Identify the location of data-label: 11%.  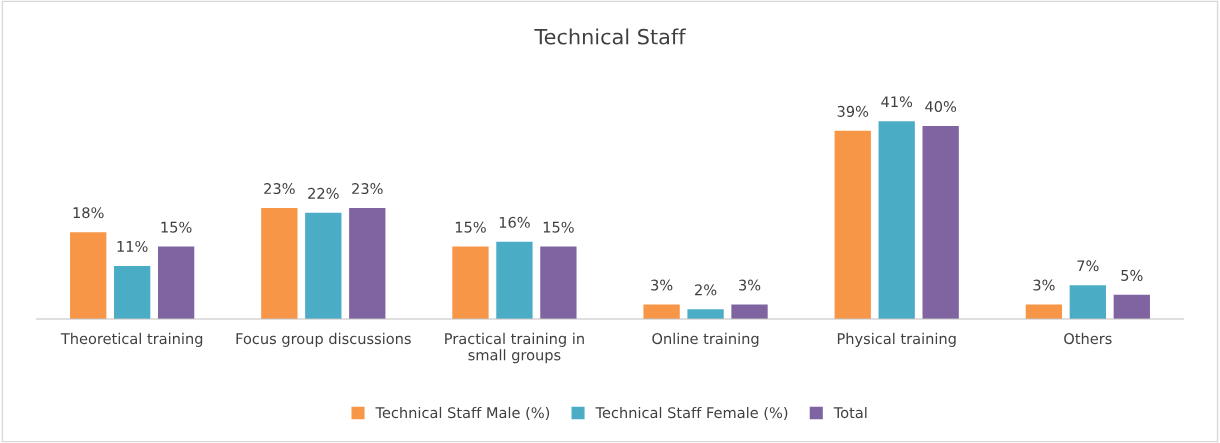
(132, 246).